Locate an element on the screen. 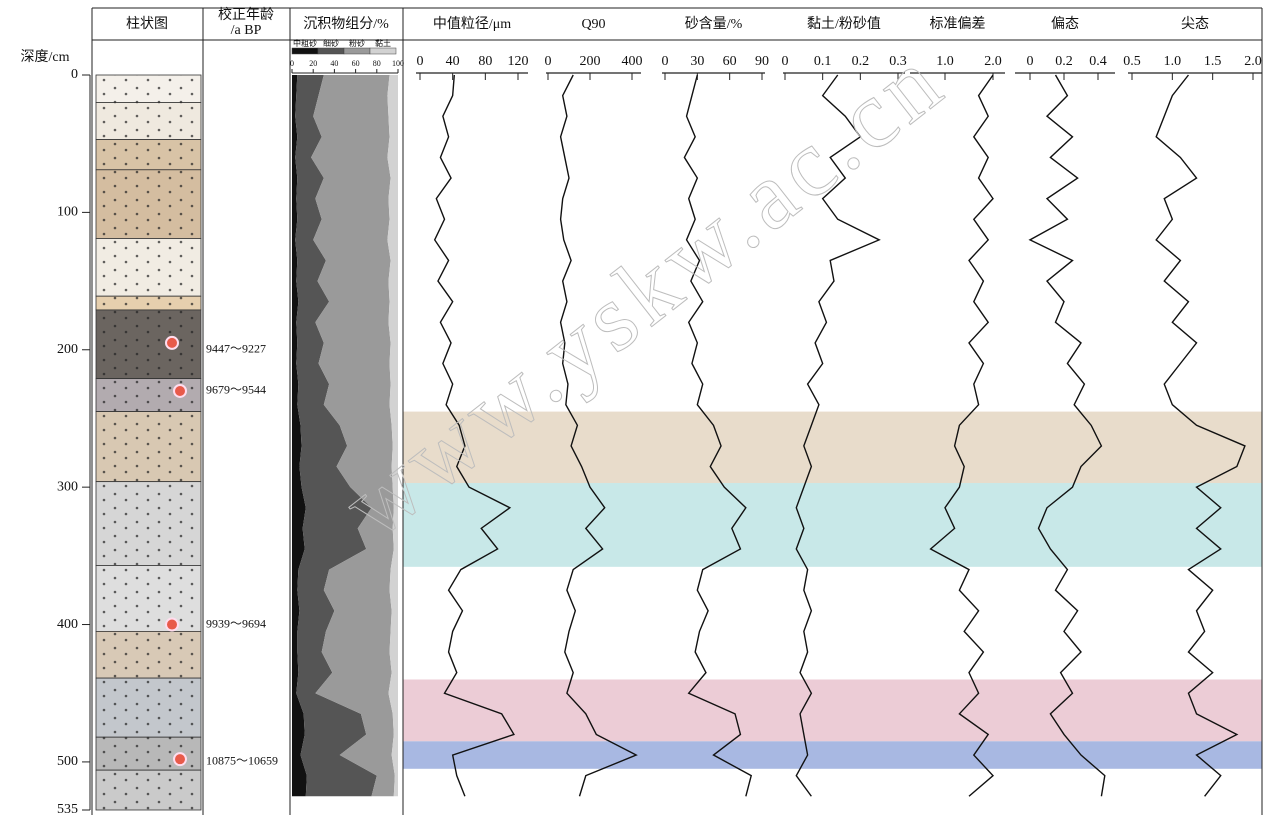  panel-title: 标准偏差 is located at coordinates (958, 24).